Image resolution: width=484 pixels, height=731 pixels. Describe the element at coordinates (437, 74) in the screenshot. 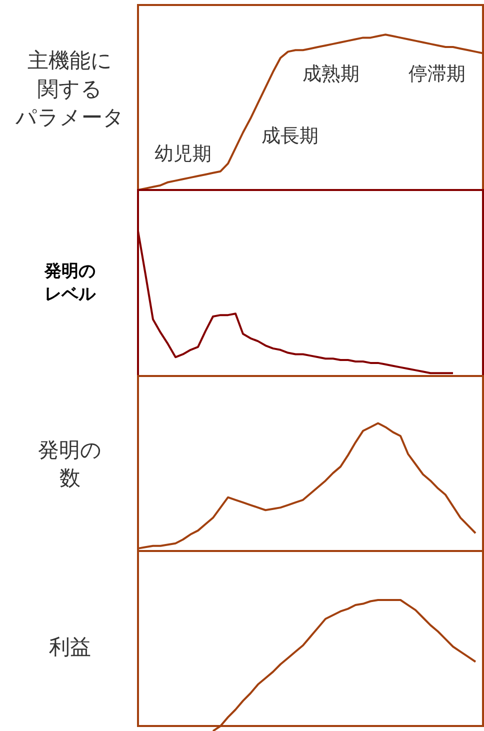

I see `annotation: 停滞期` at that location.